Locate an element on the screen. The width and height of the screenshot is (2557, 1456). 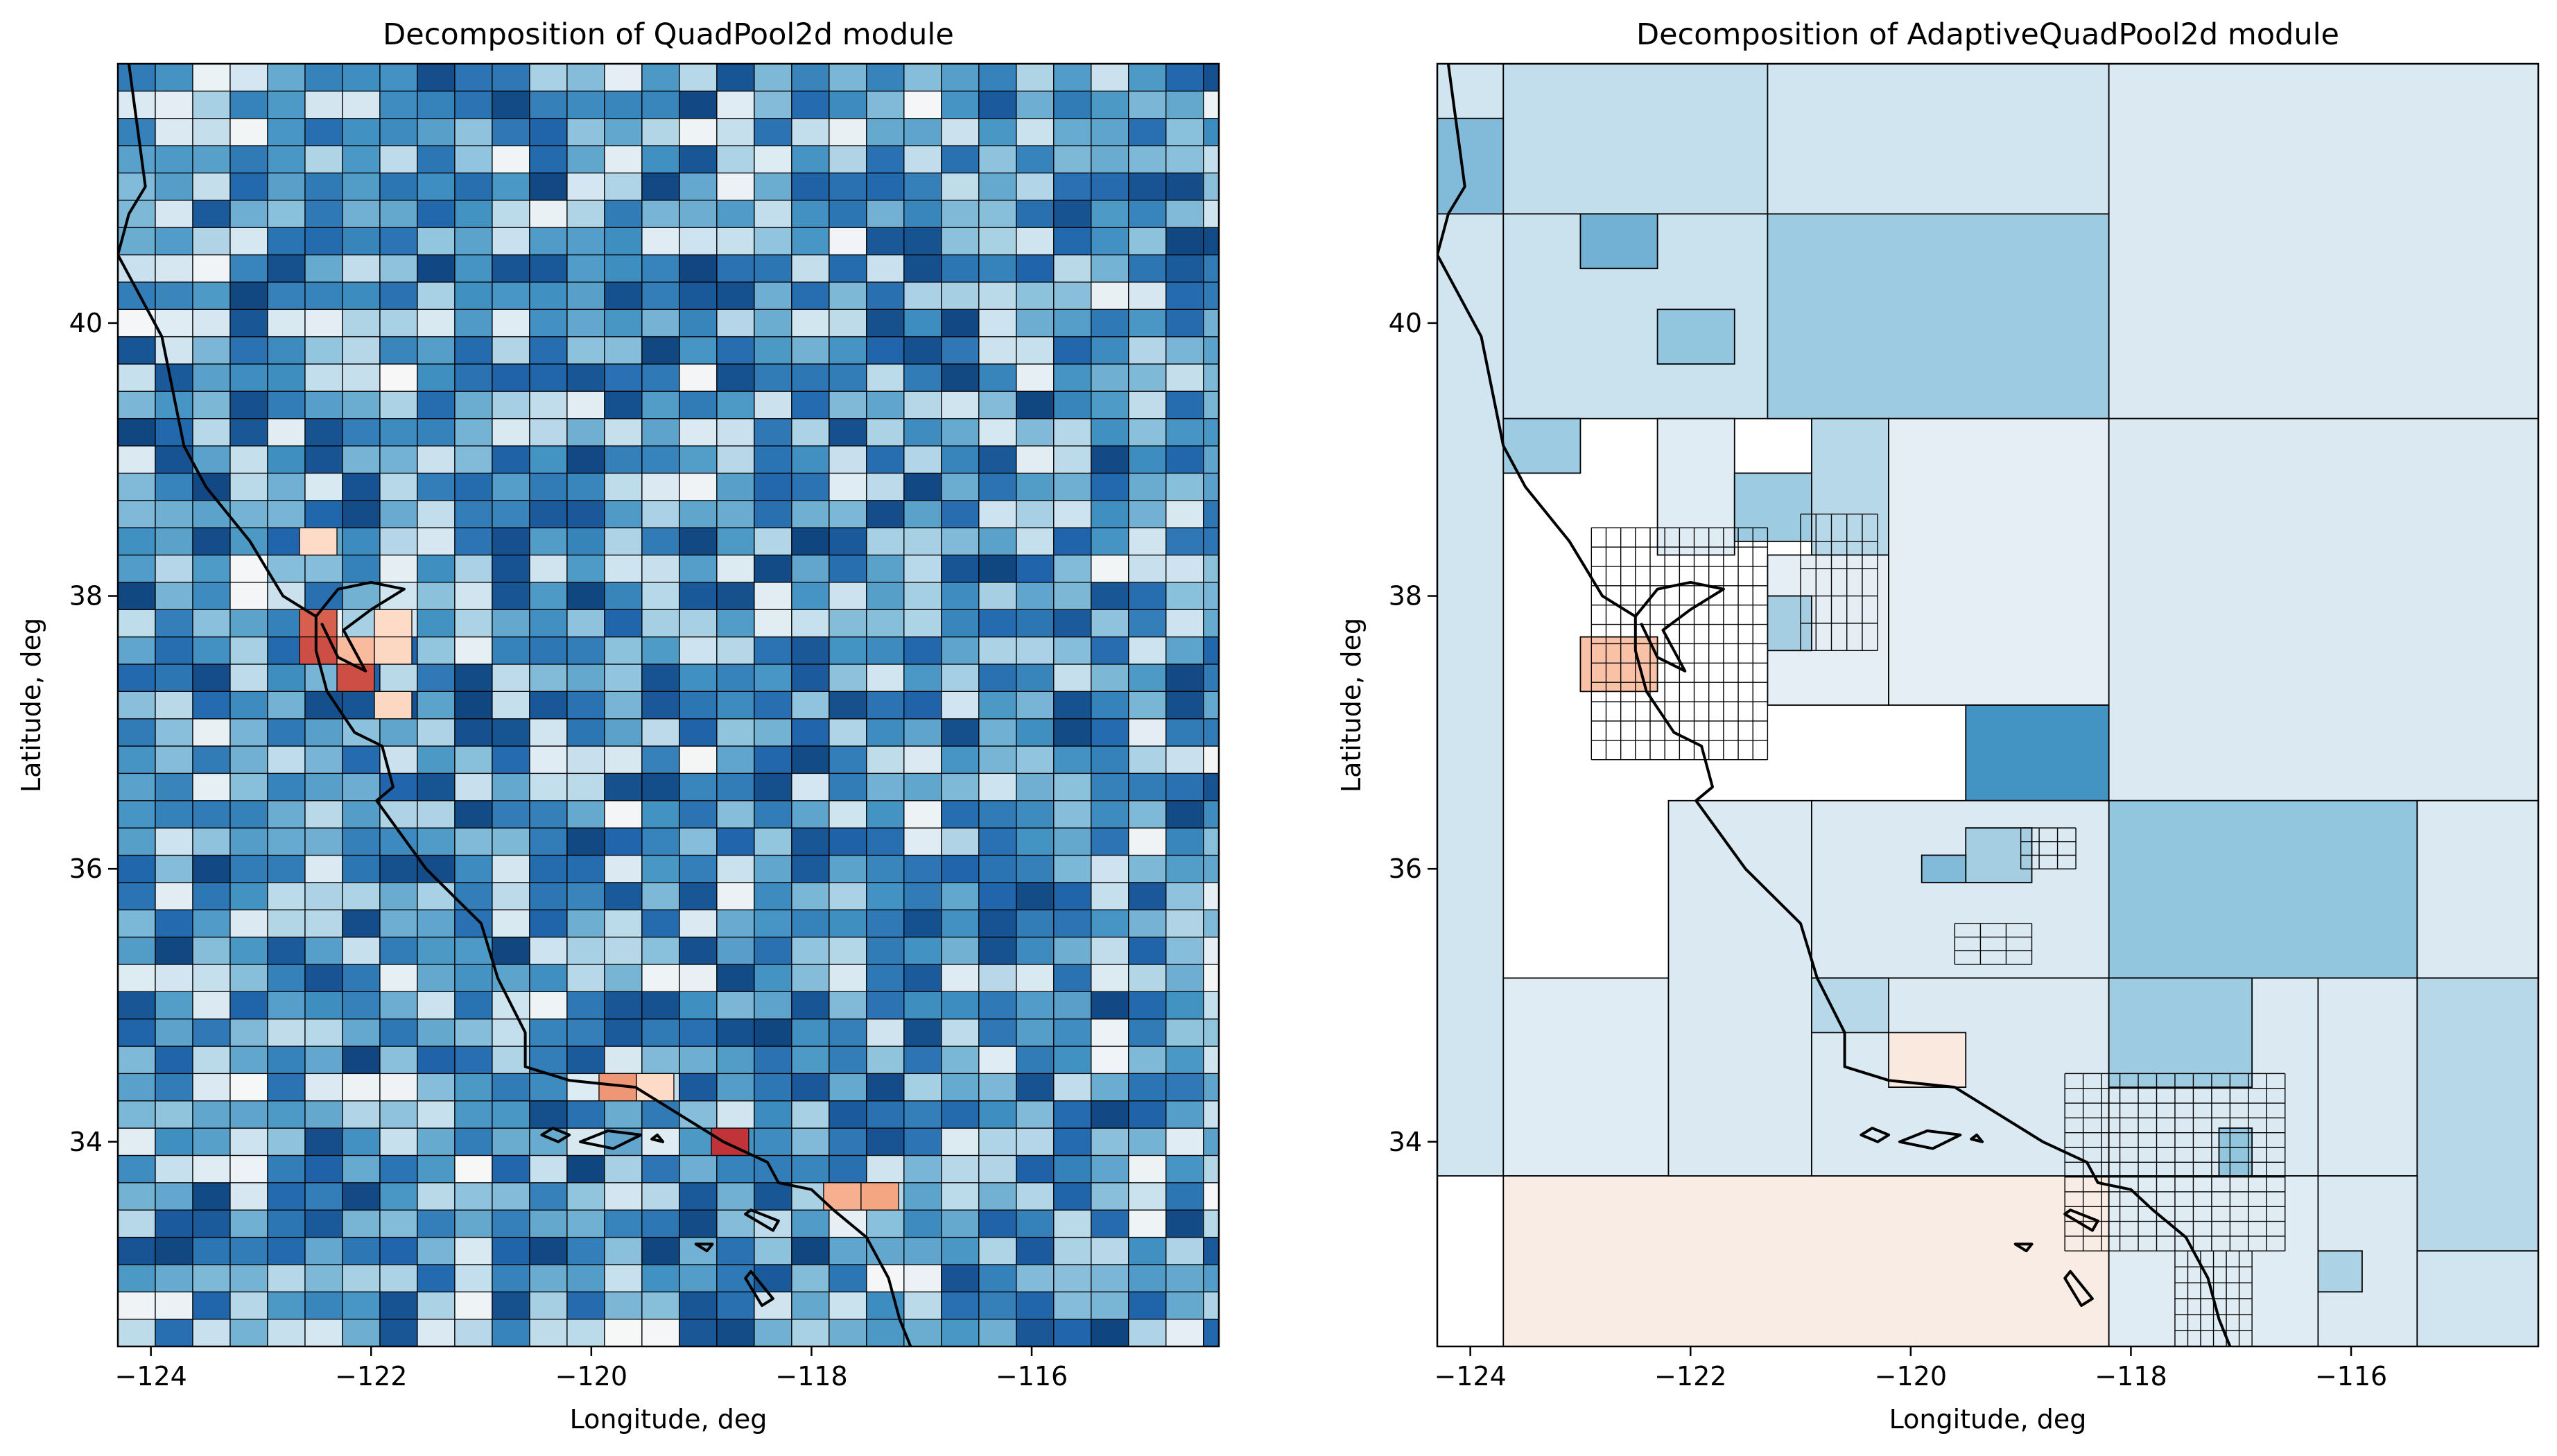
adaptive-cell is located at coordinates (1471, 620).